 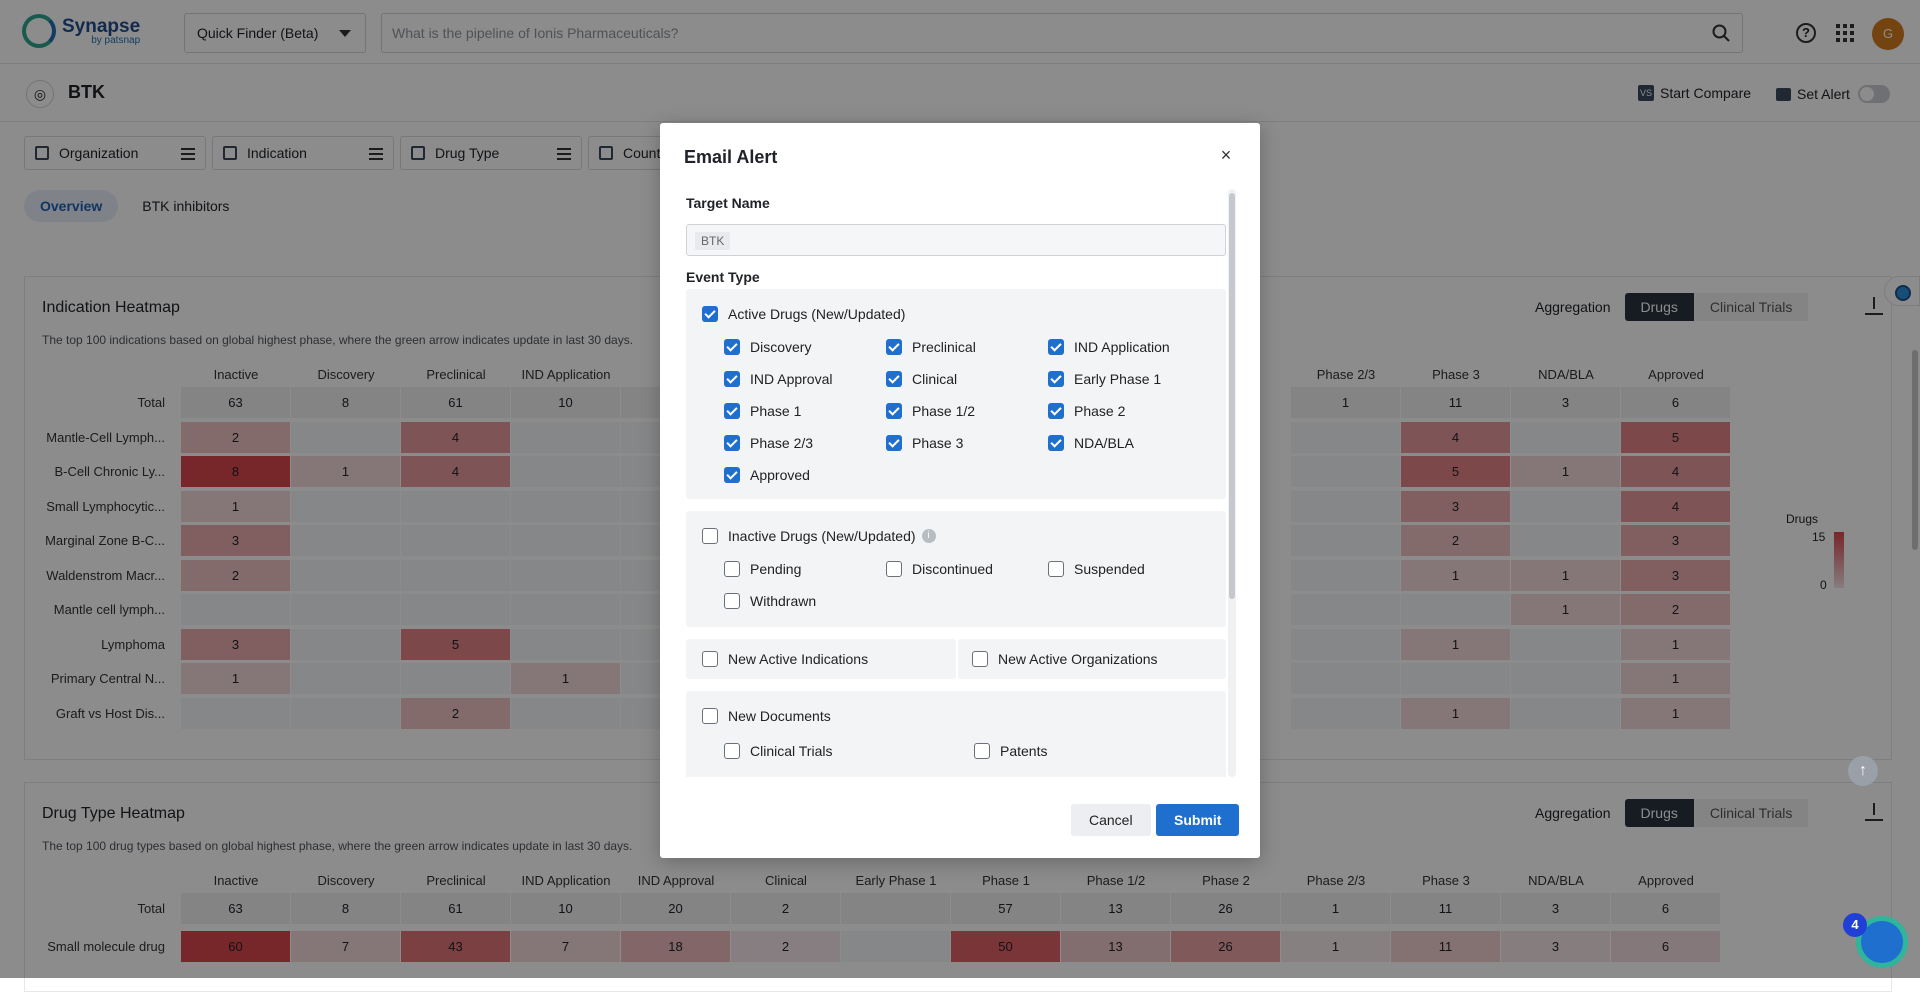 I want to click on new-active-organizations-panel: New Active Organizations, so click(x=1092, y=659).